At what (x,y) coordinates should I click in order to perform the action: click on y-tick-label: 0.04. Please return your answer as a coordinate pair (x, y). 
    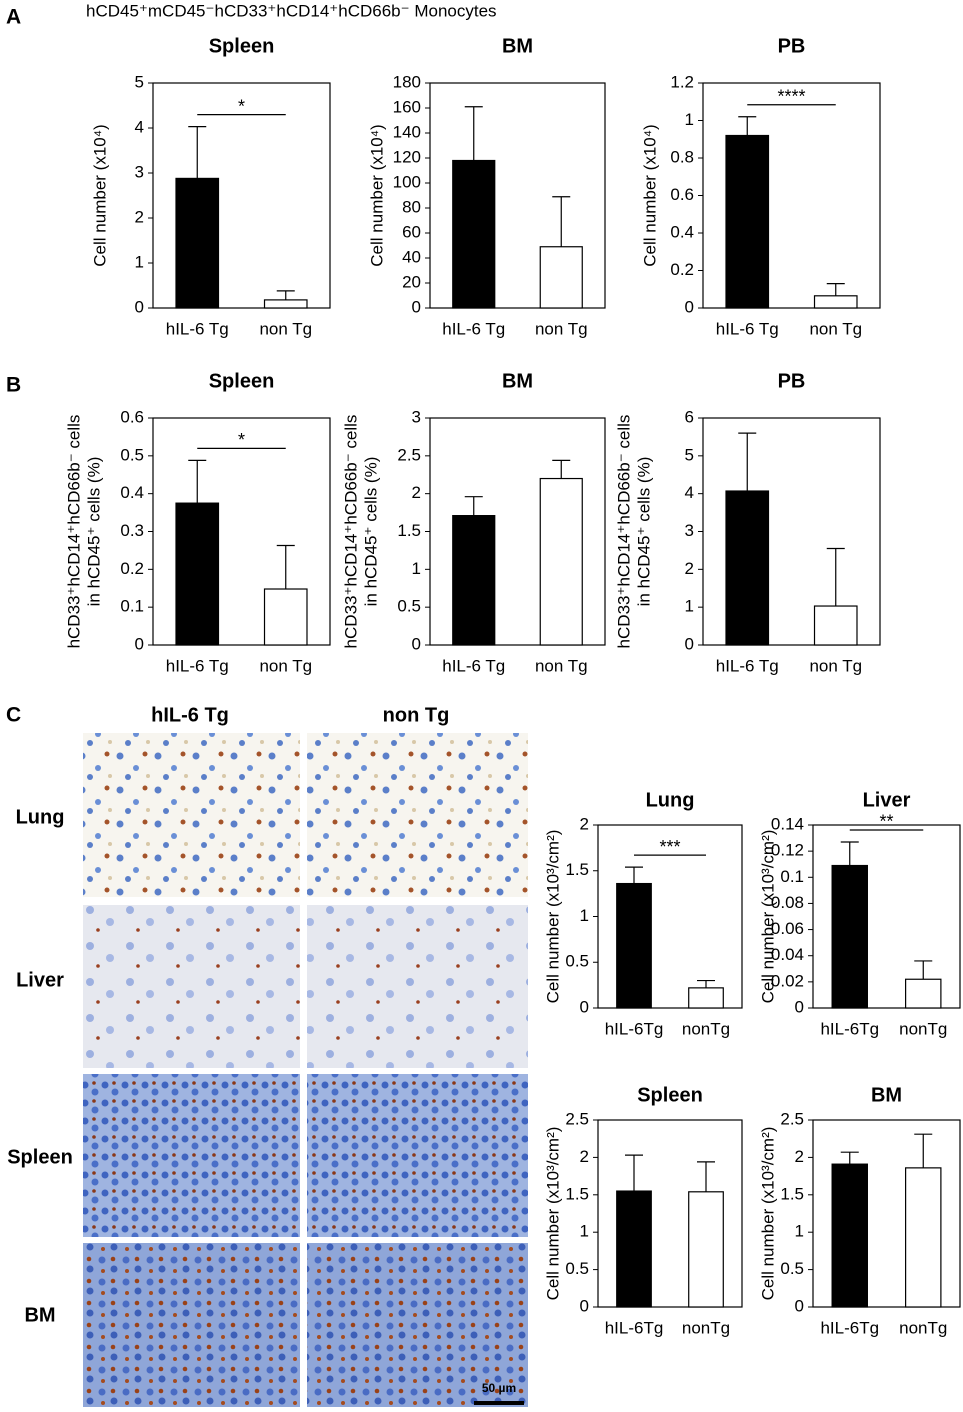
    Looking at the image, I should click on (787, 954).